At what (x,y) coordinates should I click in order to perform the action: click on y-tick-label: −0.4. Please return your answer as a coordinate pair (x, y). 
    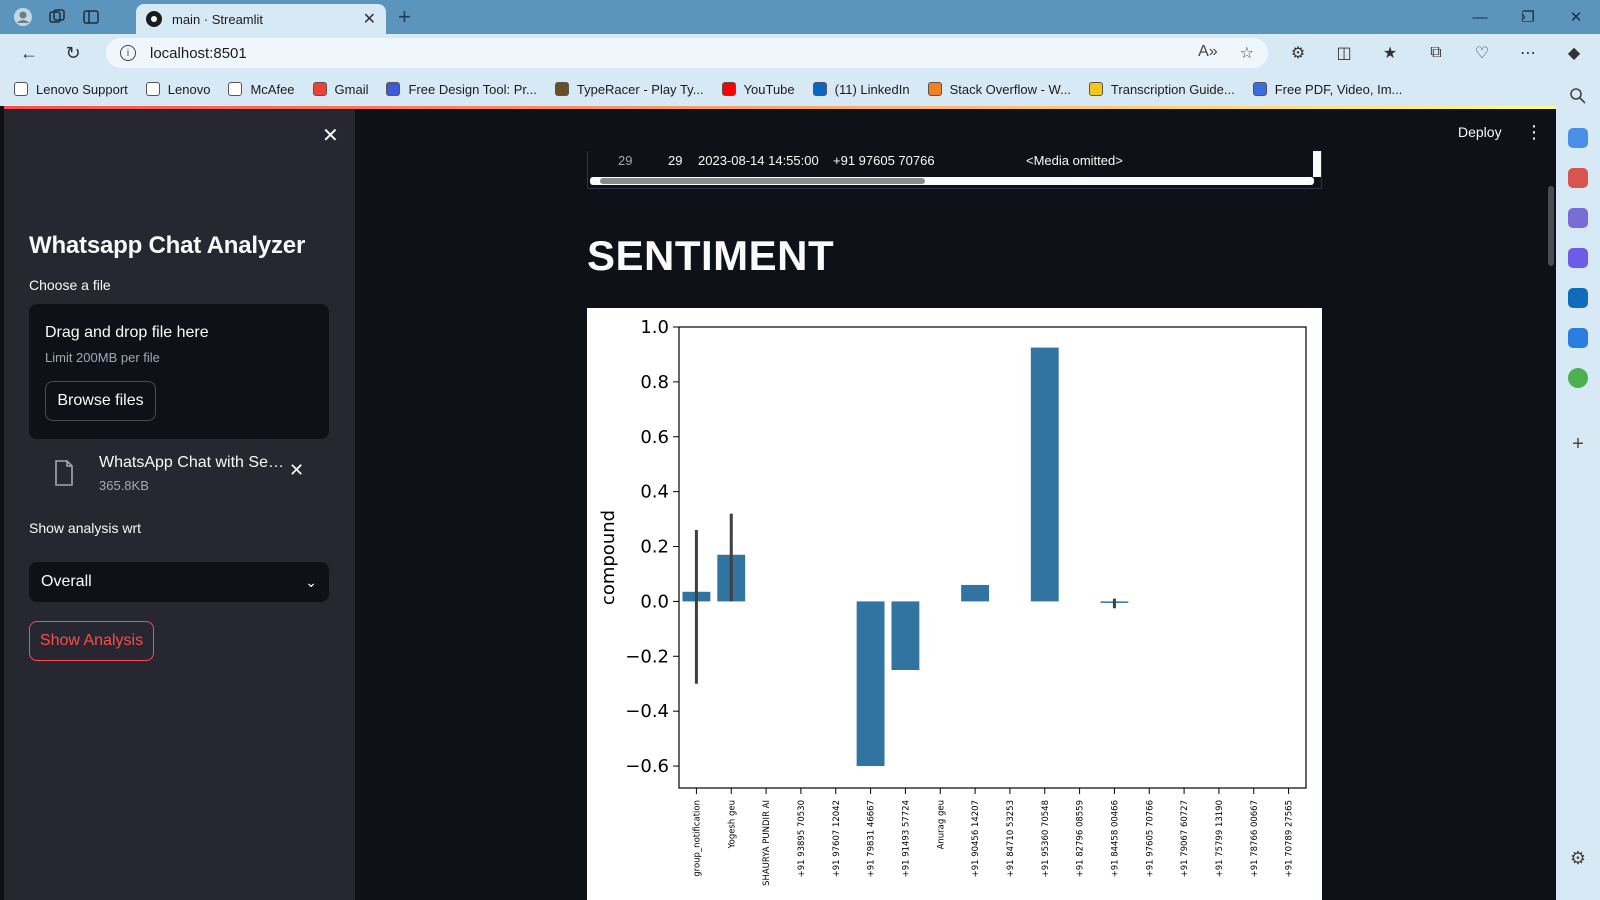
    Looking at the image, I should click on (647, 711).